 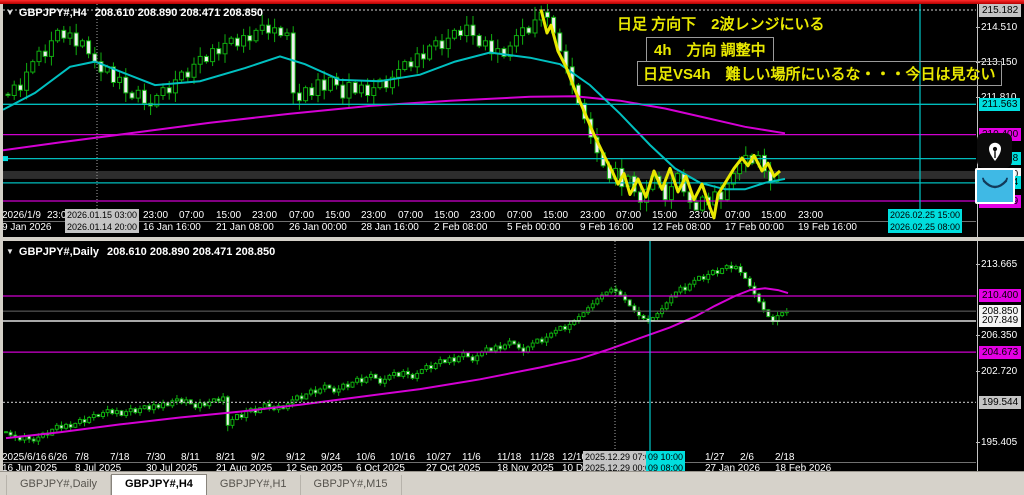 I want to click on tab-gbpjpy-m15: GBPJPY#,M15, so click(x=351, y=485).